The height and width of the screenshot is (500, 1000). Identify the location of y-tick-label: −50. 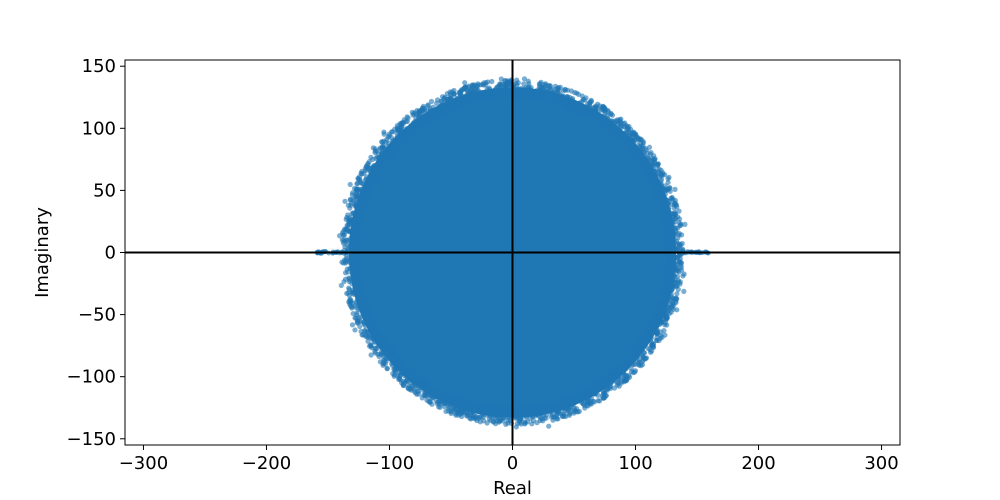
(97, 315).